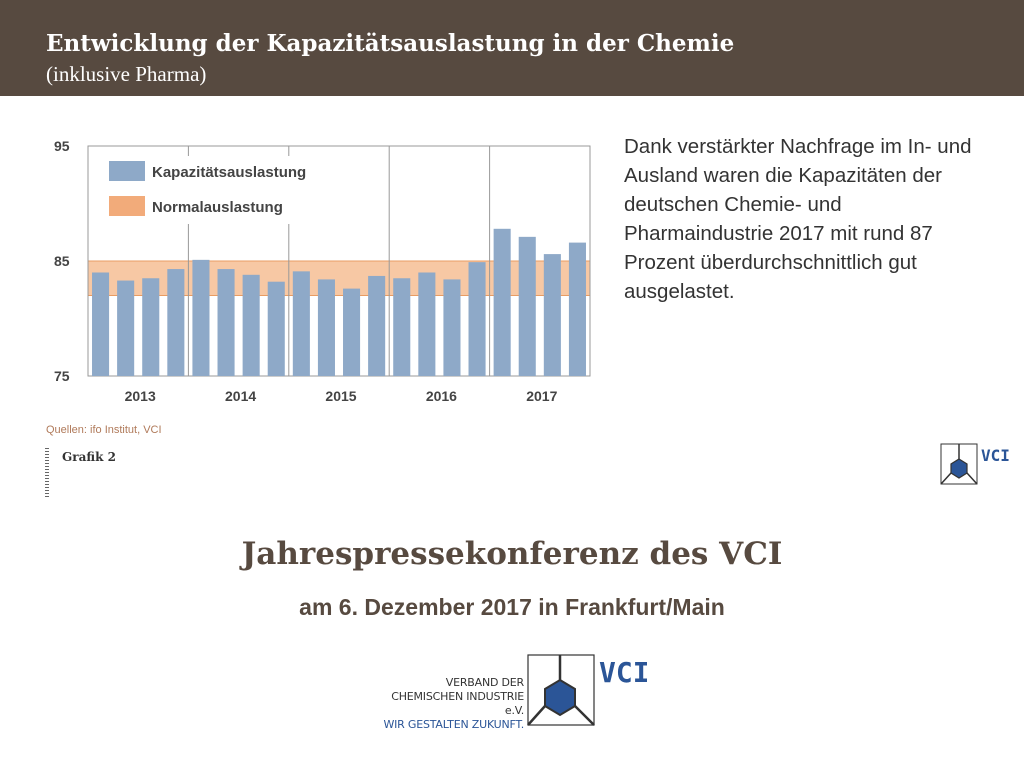 The height and width of the screenshot is (768, 1024). What do you see at coordinates (89, 457) in the screenshot?
I see `graphic-label: Grafik 2` at bounding box center [89, 457].